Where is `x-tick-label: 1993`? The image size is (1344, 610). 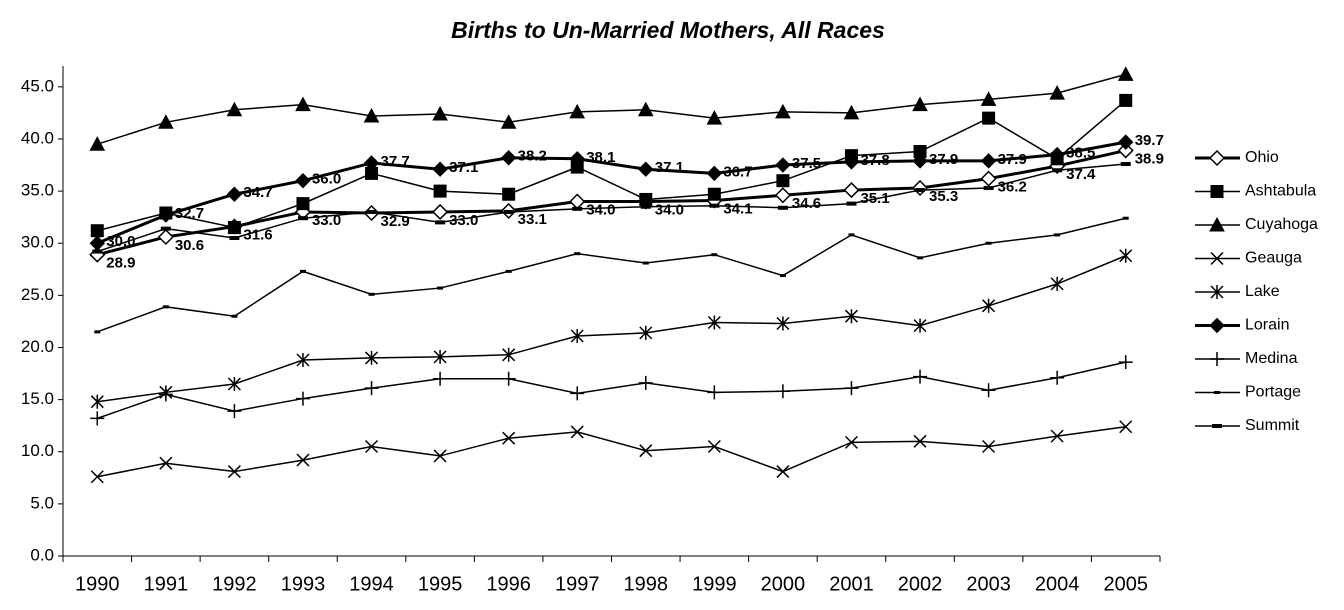 x-tick-label: 1993 is located at coordinates (303, 584).